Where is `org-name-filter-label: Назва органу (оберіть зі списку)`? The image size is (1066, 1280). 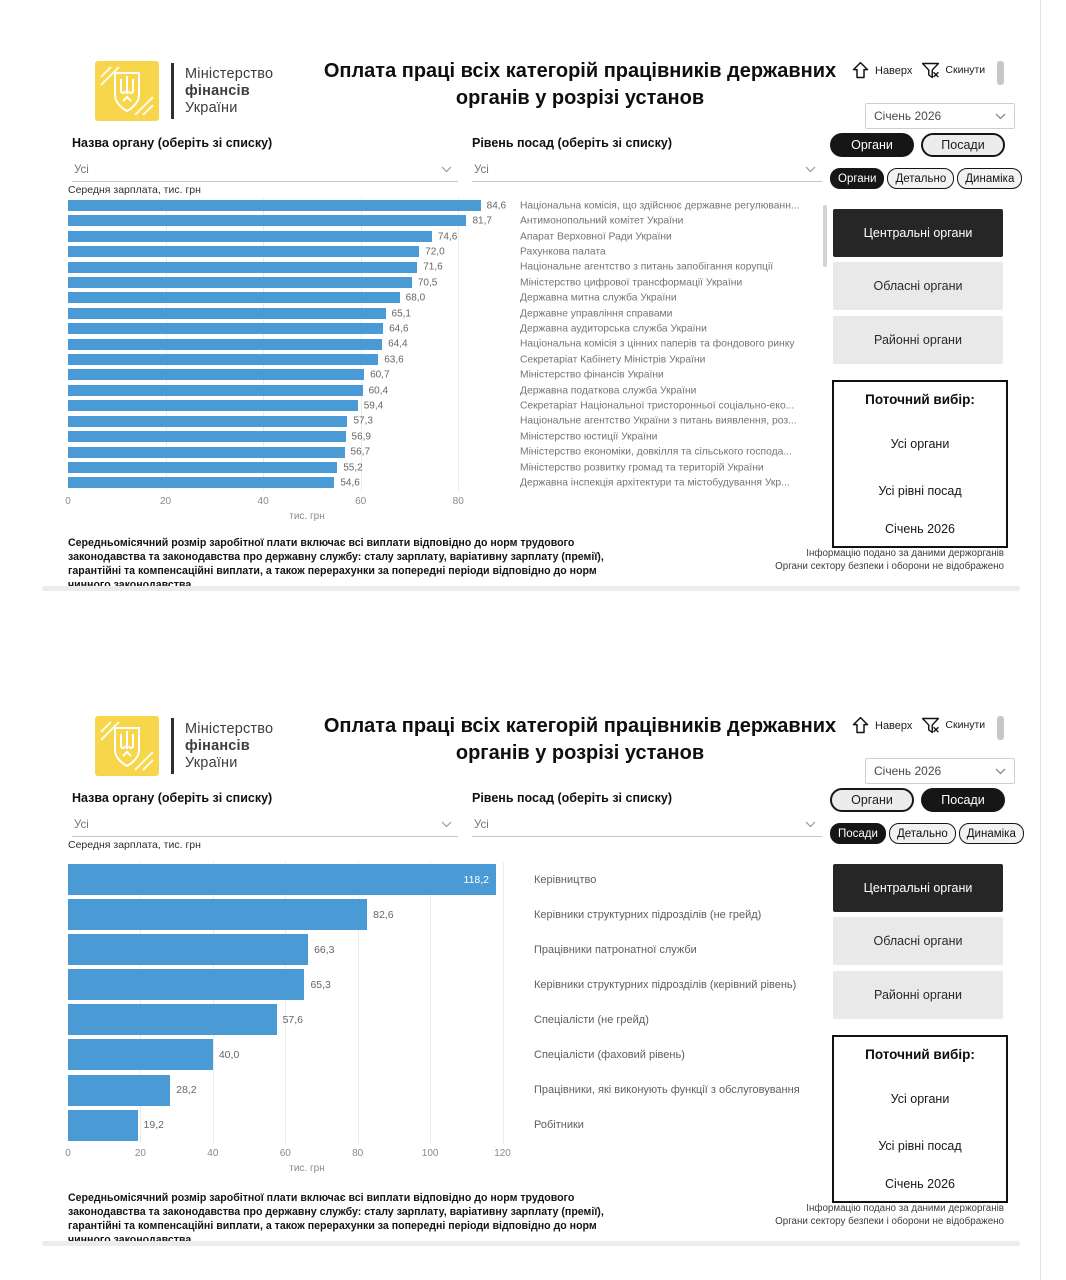 org-name-filter-label: Назва органу (оберіть зі списку) is located at coordinates (172, 798).